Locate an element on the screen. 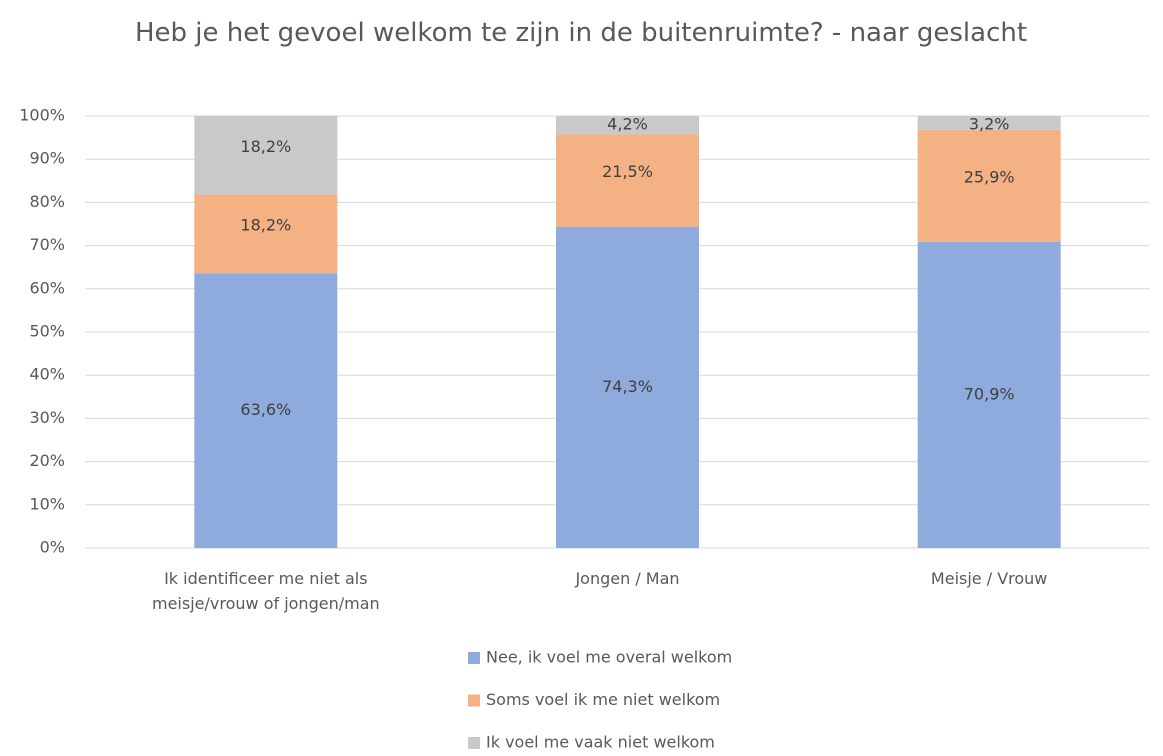 This screenshot has height=756, width=1163. y-tick-label: 10% is located at coordinates (47, 503).